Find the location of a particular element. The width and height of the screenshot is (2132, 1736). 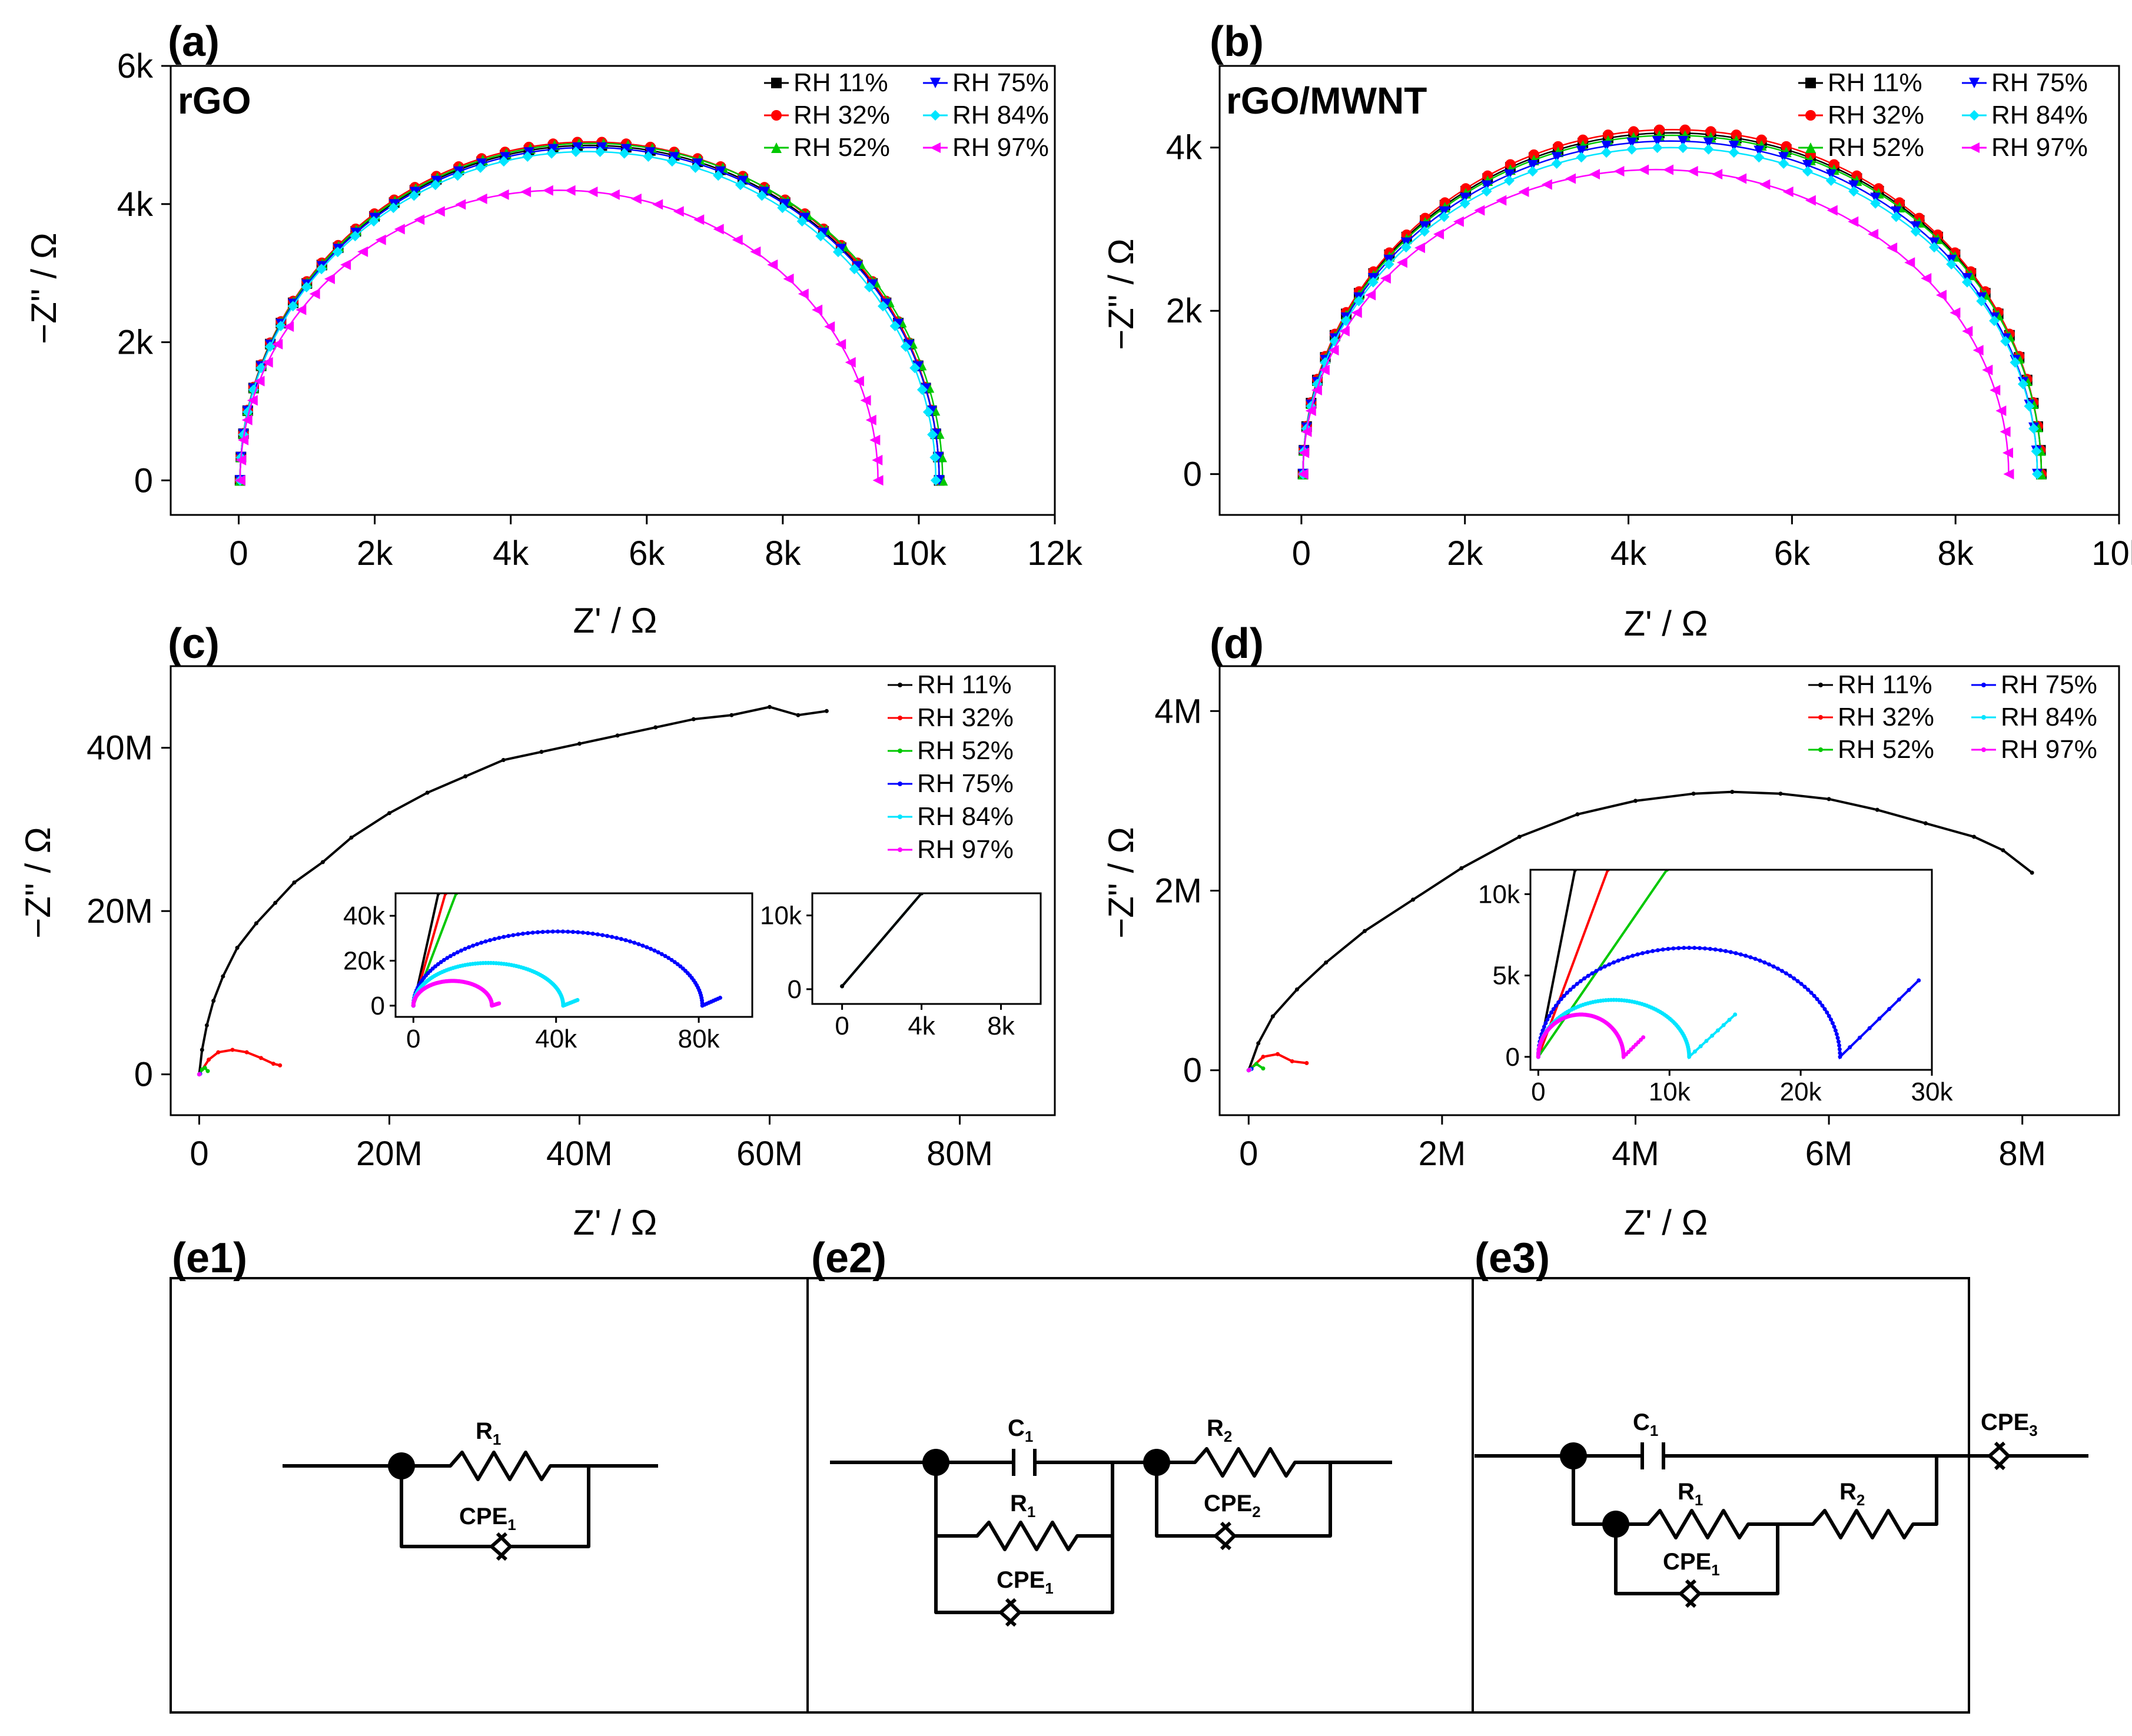

circuit-e3: C1 CPE3 R1 R2 CPE1 is located at coordinates (1782, 1508).